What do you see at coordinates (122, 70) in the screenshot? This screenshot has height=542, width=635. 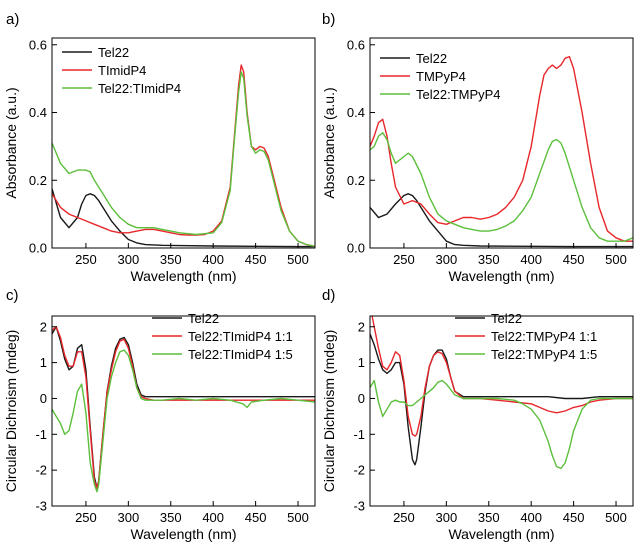 I see `legend-label: TImidP4` at bounding box center [122, 70].